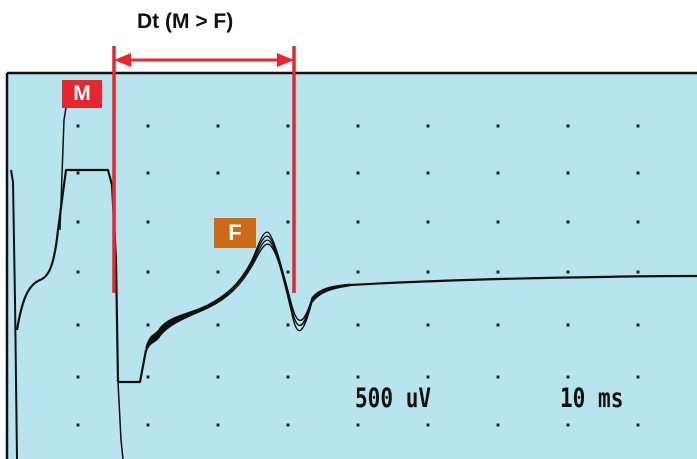 The width and height of the screenshot is (697, 459). I want to click on stimulus-artifact, so click(14, 314).